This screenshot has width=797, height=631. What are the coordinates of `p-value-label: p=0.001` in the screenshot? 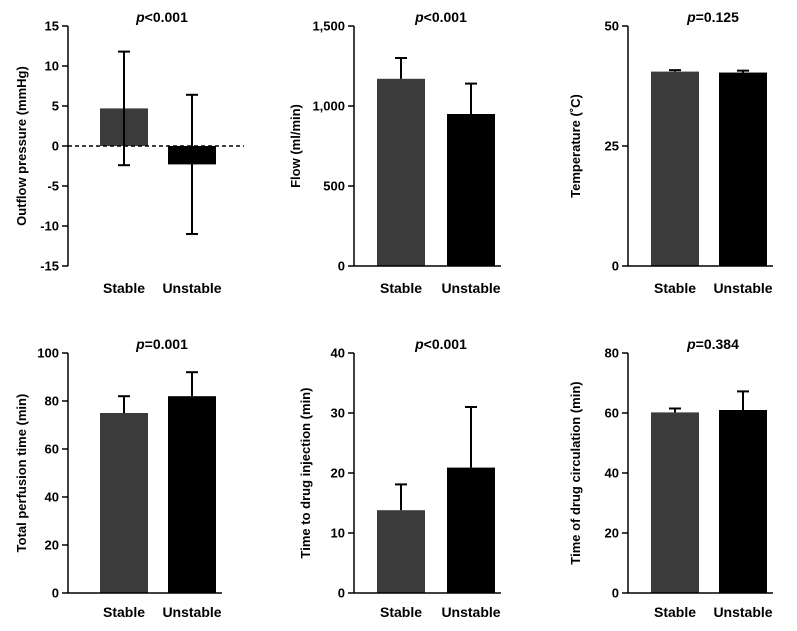 It's located at (161, 344).